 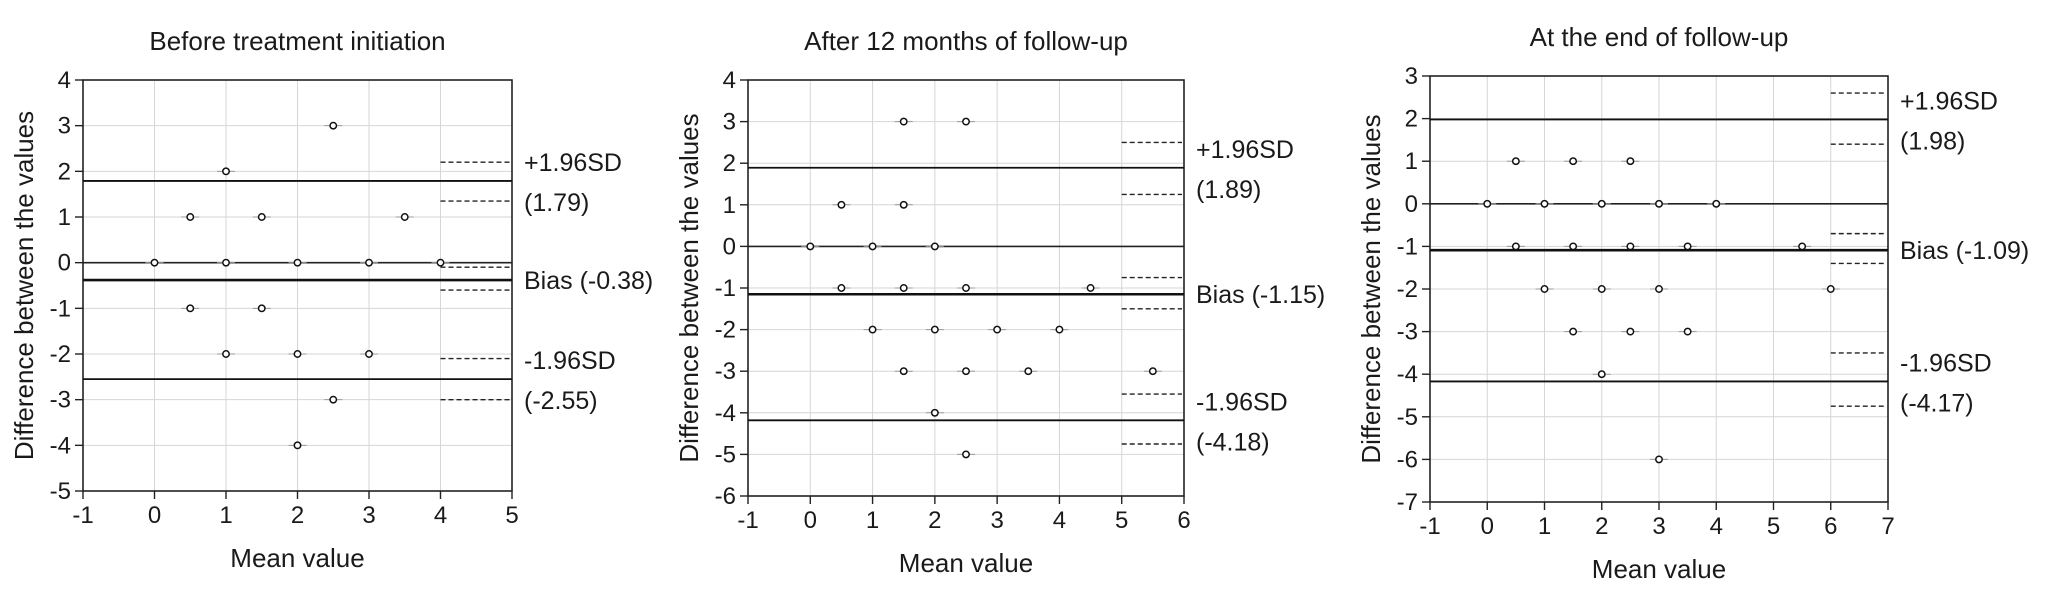 What do you see at coordinates (1932, 141) in the screenshot?
I see `line-value-label: (1.98)` at bounding box center [1932, 141].